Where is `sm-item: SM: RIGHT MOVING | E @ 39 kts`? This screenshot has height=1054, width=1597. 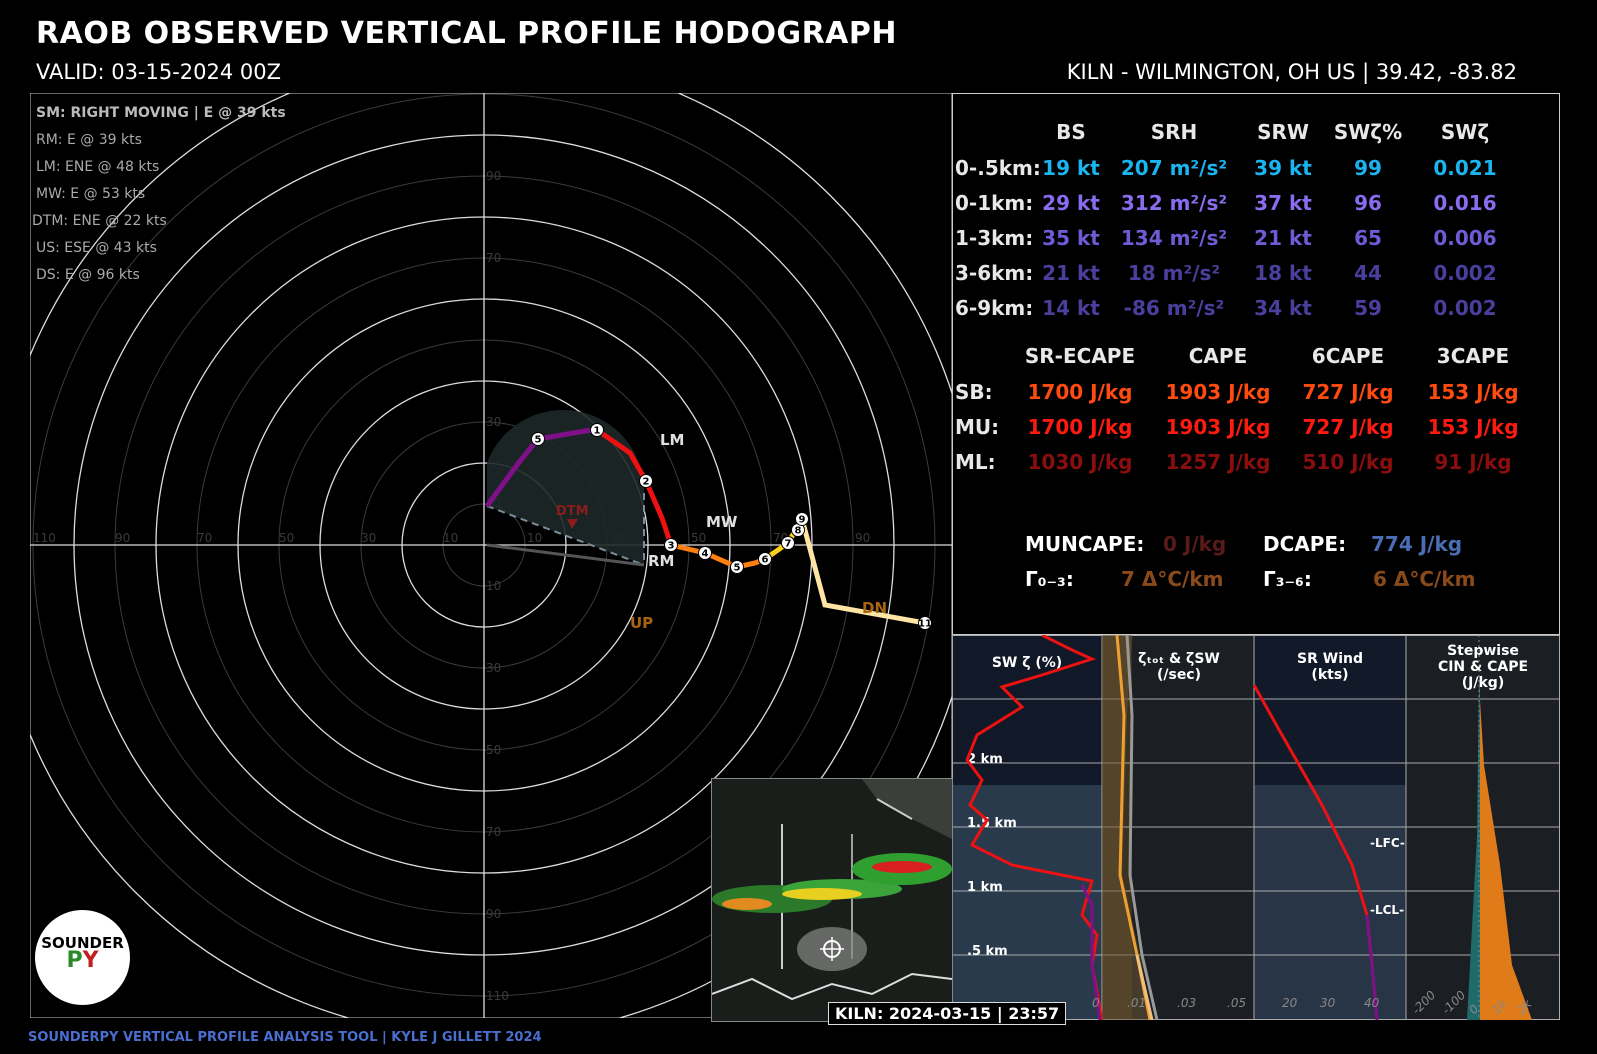
sm-item: SM: RIGHT MOVING | E @ 39 kts is located at coordinates (161, 113).